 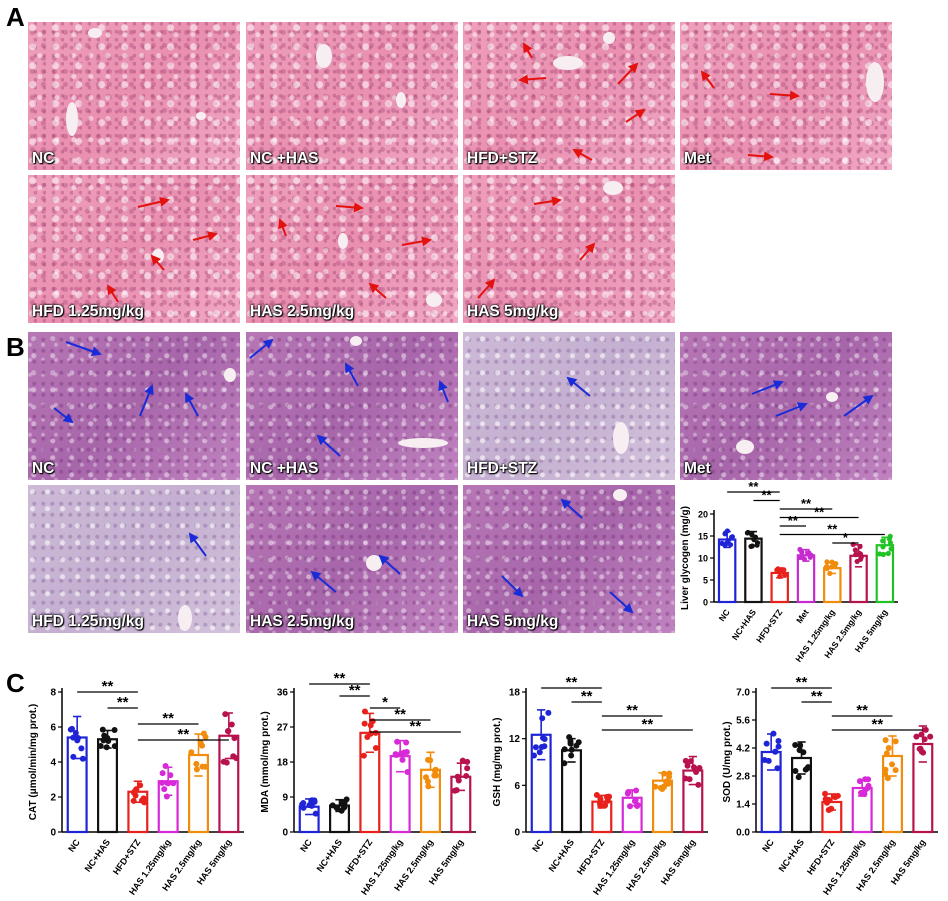 What do you see at coordinates (846, 537) in the screenshot?
I see `significance-label: *` at bounding box center [846, 537].